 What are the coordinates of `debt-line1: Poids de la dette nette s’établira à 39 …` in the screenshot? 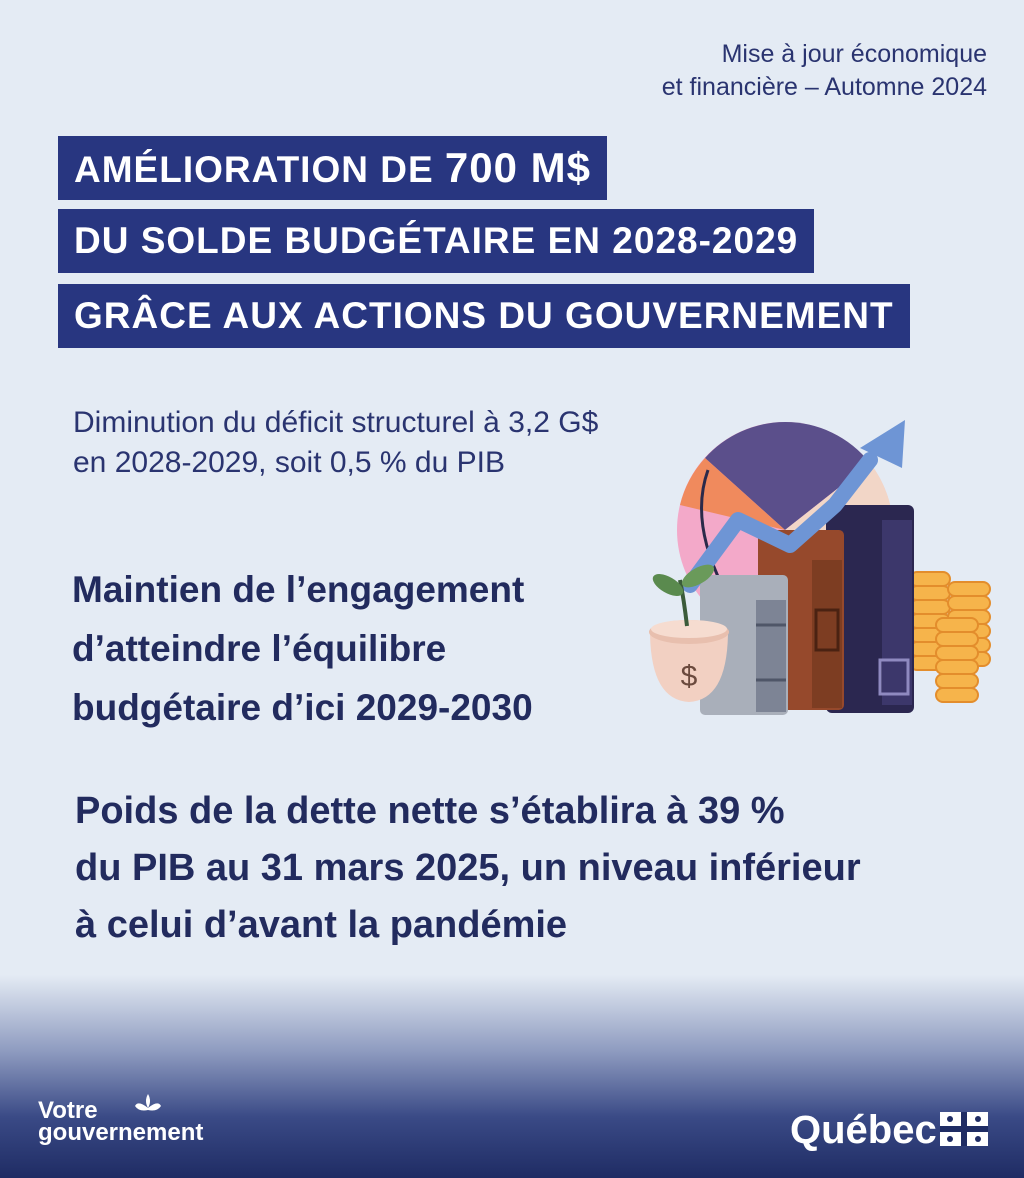 It's located at (430, 811).